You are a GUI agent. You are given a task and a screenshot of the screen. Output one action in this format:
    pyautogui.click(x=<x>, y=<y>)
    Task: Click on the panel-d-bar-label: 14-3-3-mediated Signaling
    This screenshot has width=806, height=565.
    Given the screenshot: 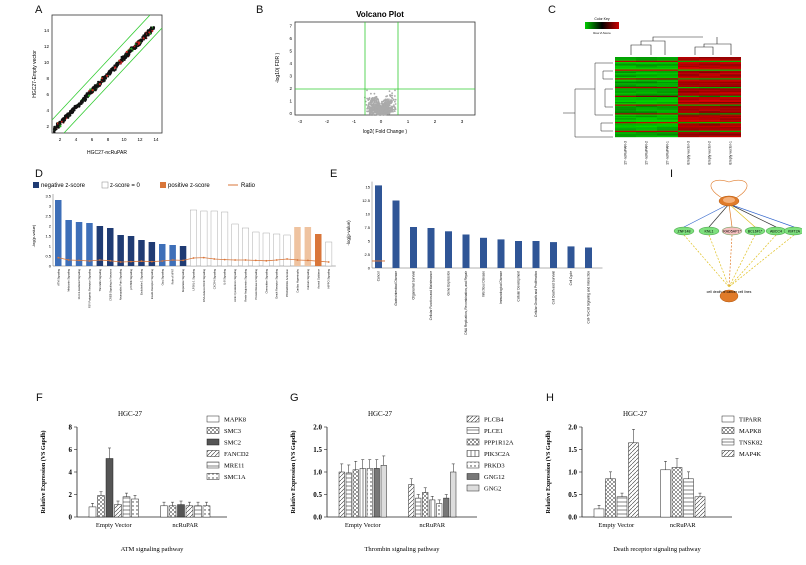 What is the action you would take?
    pyautogui.click(x=79, y=283)
    